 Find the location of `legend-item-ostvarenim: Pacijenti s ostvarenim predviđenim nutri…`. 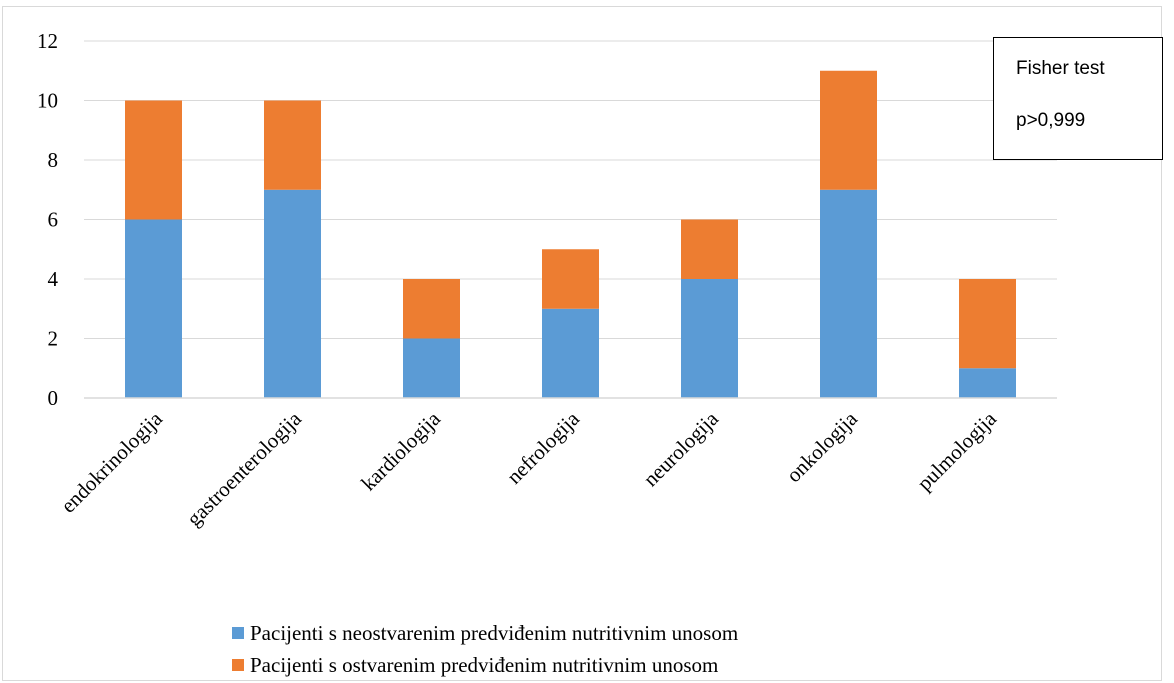

legend-item-ostvarenim: Pacijenti s ostvarenim predviđenim nutri… is located at coordinates (475, 665).